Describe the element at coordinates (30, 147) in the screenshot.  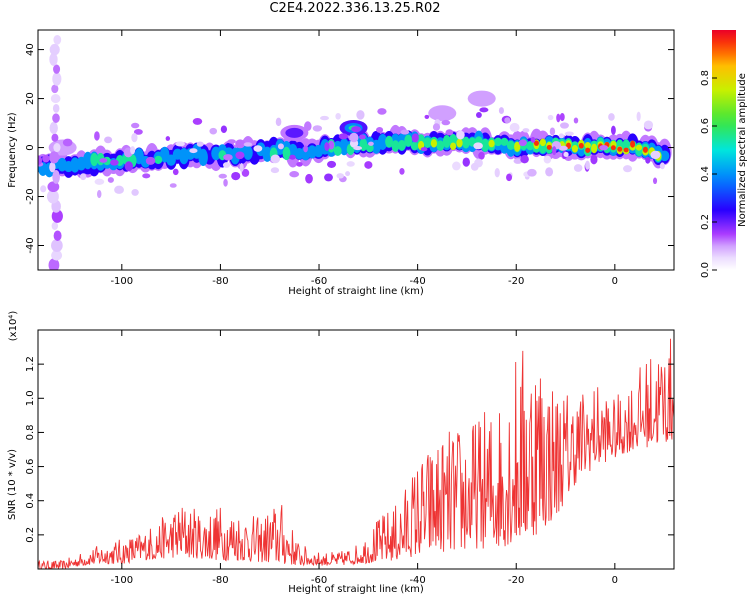
I see `heatmap-y-tick-label: 0` at that location.